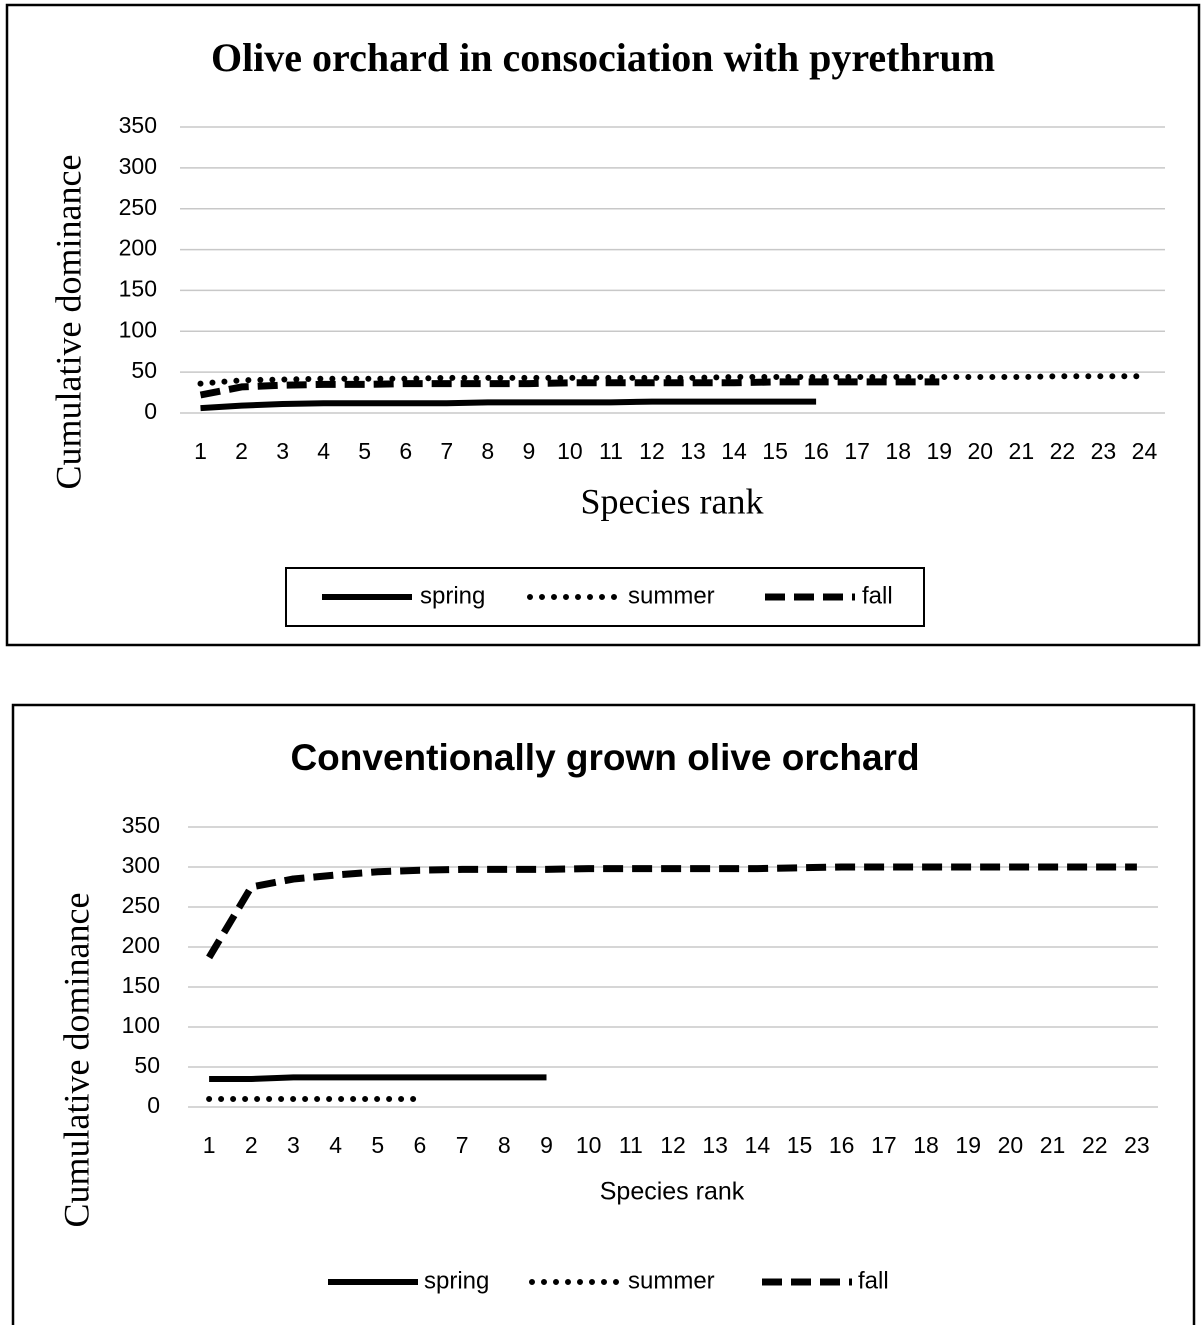  Describe the element at coordinates (605, 597) in the screenshot. I see `legend-box` at that location.